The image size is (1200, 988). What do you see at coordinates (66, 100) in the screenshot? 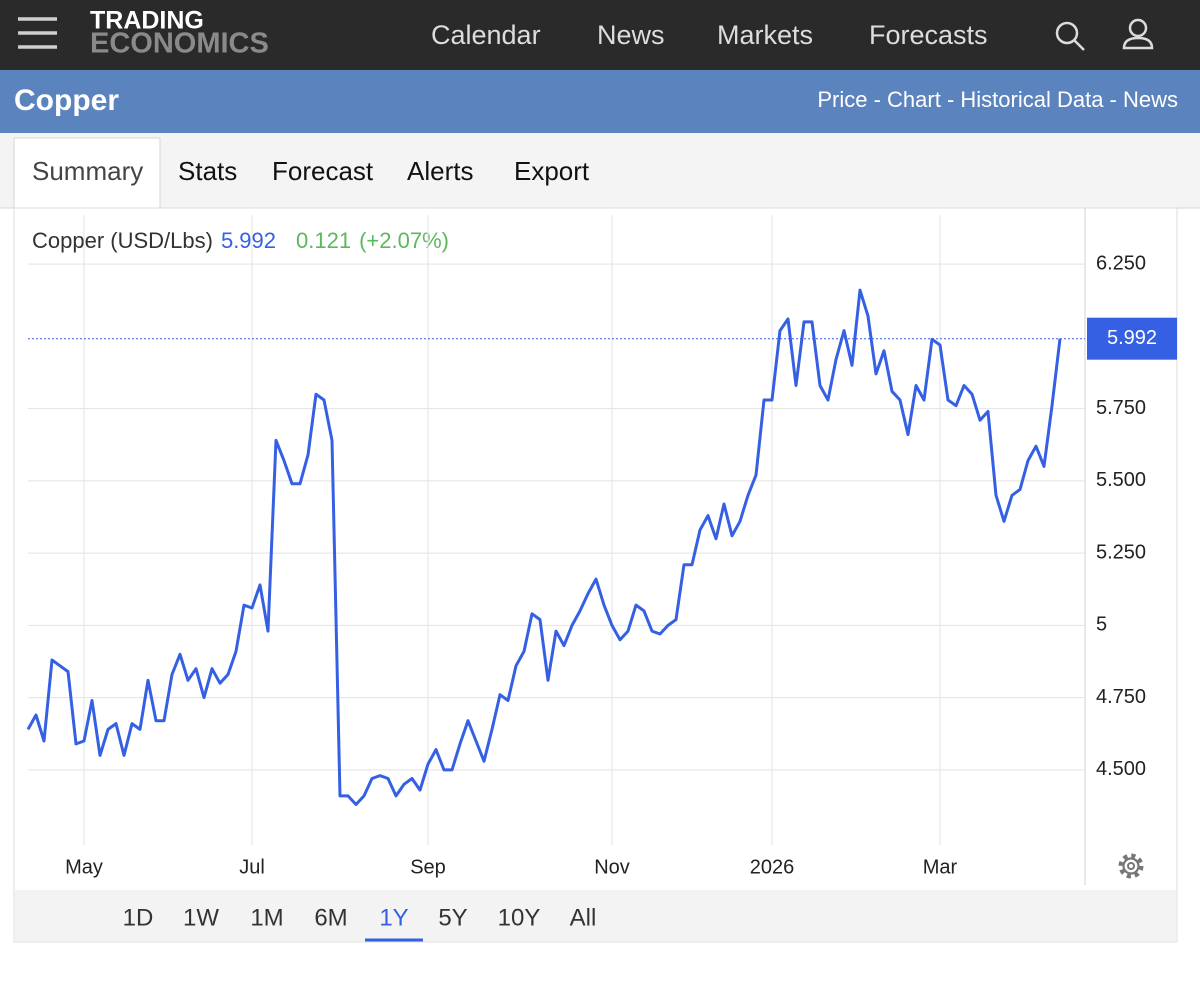
I see `page-title: Copper` at bounding box center [66, 100].